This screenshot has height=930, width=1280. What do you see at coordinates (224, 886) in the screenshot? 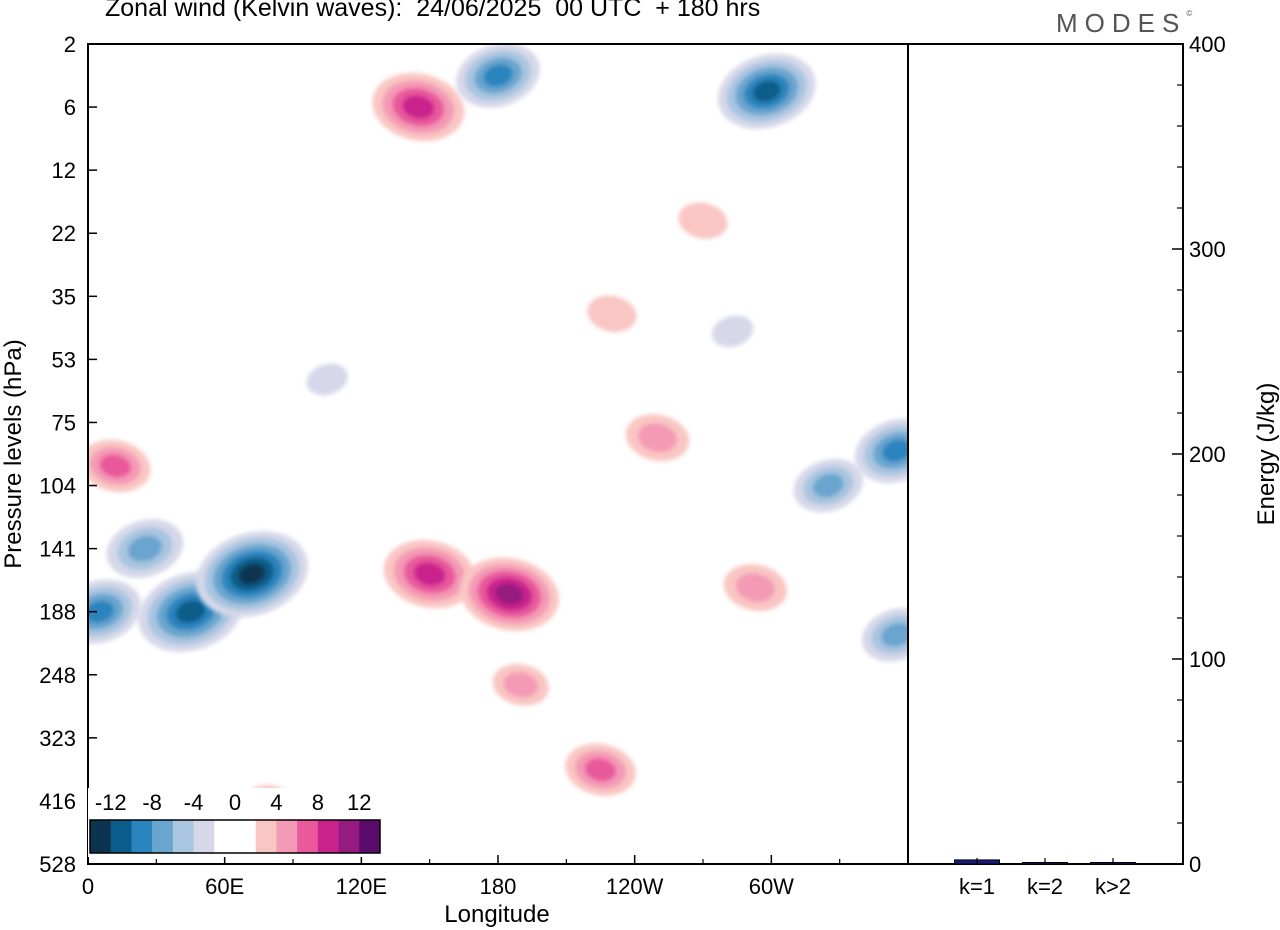
I see `x-tick-label: 60E` at bounding box center [224, 886].